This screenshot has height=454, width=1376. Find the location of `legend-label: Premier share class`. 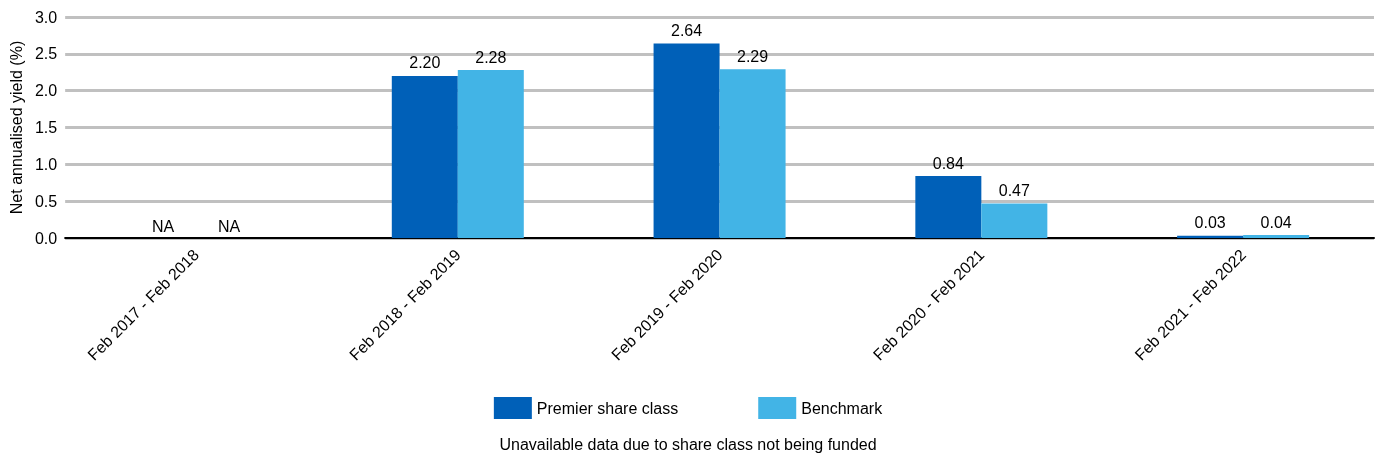

legend-label: Premier share class is located at coordinates (607, 408).